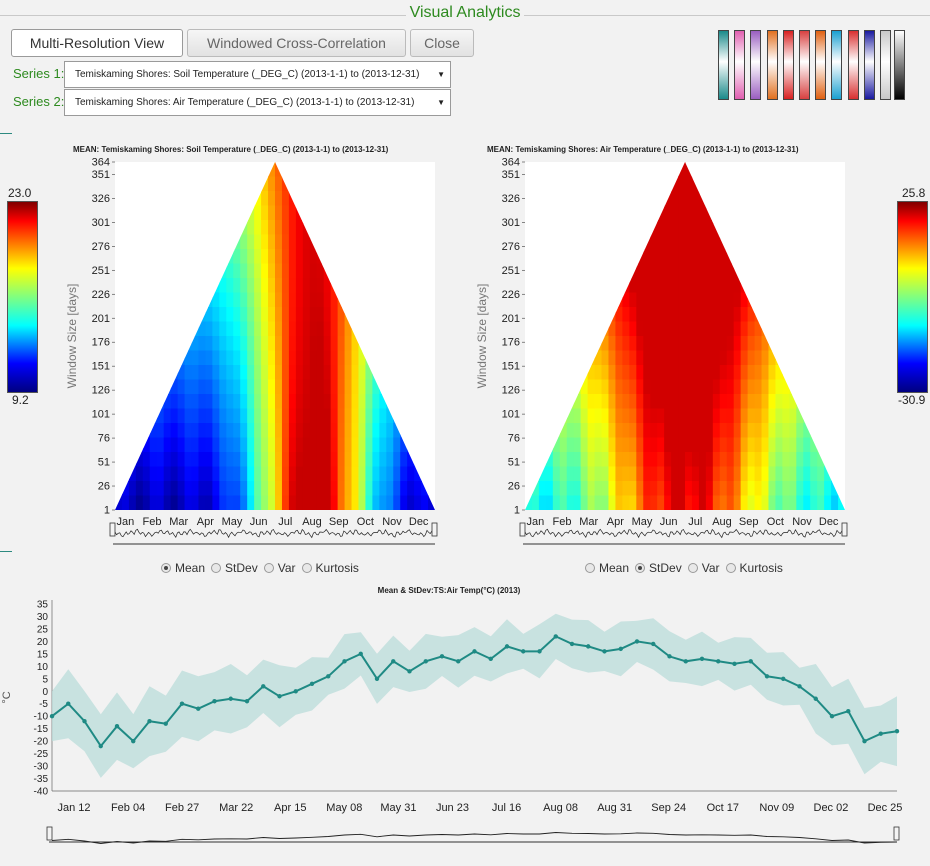 This screenshot has height=866, width=930. Describe the element at coordinates (511, 163) in the screenshot. I see `y-tick-label: 364` at that location.